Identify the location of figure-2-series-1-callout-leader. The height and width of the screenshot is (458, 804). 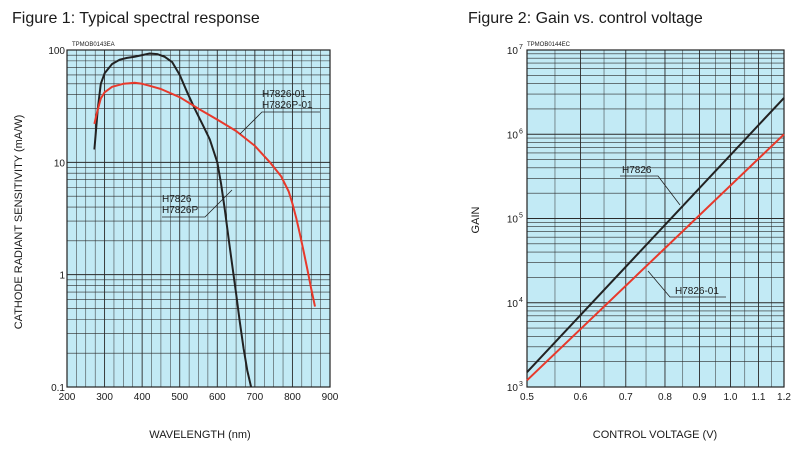
(650, 190).